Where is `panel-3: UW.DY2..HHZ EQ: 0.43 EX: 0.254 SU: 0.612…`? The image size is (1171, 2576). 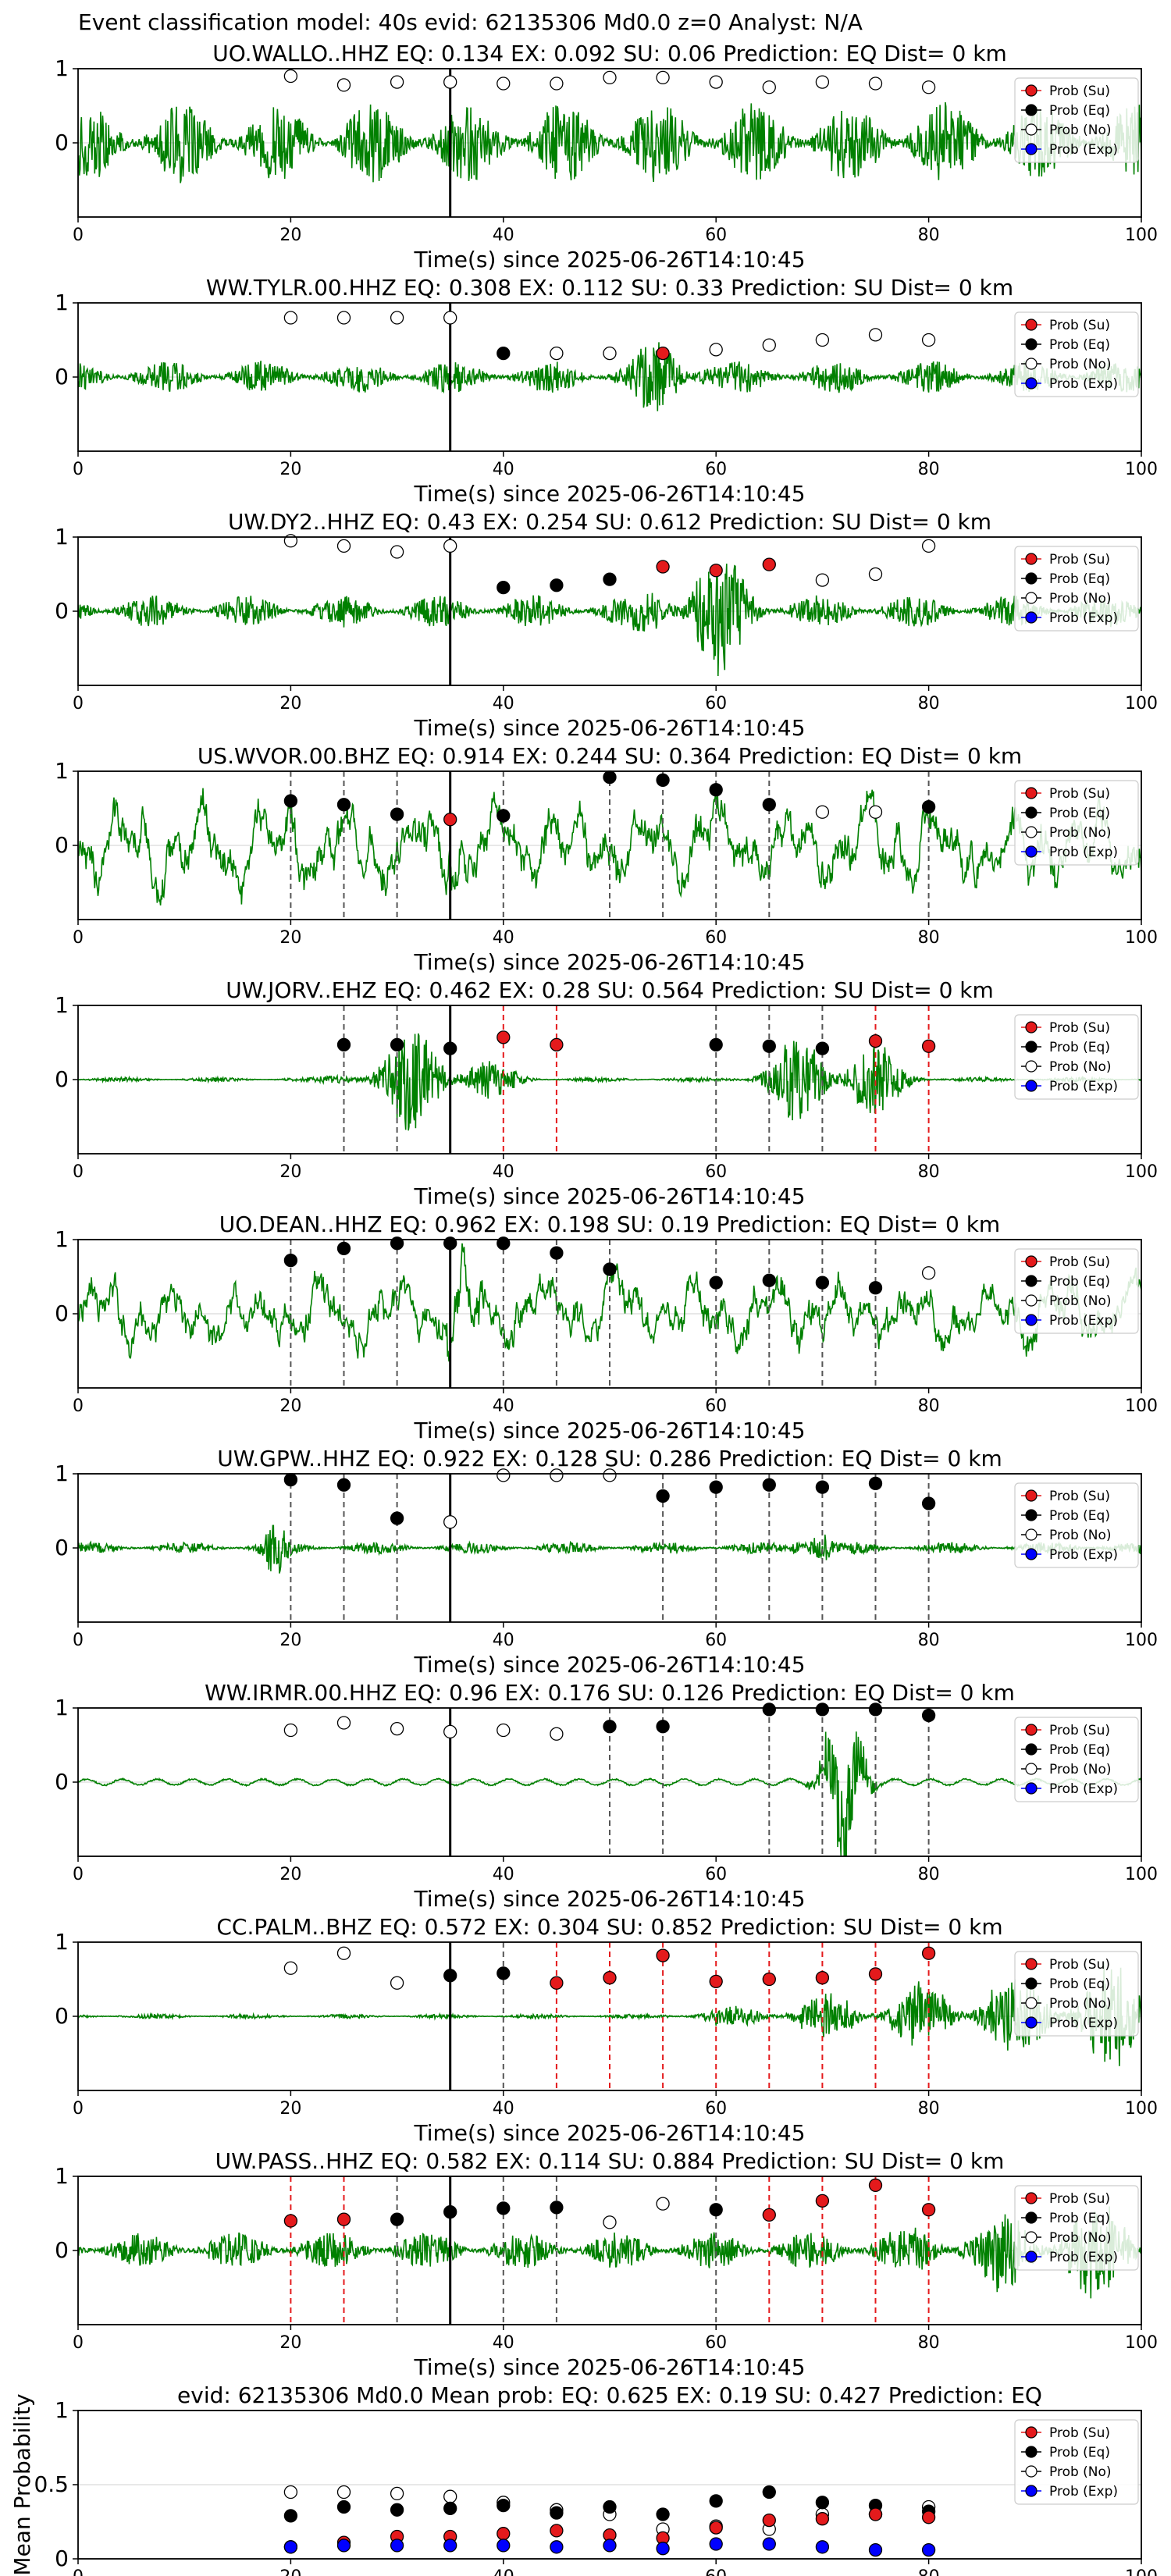
panel-3: UW.DY2..HHZ EQ: 0.43 EX: 0.254 SU: 0.612… is located at coordinates (606, 625).